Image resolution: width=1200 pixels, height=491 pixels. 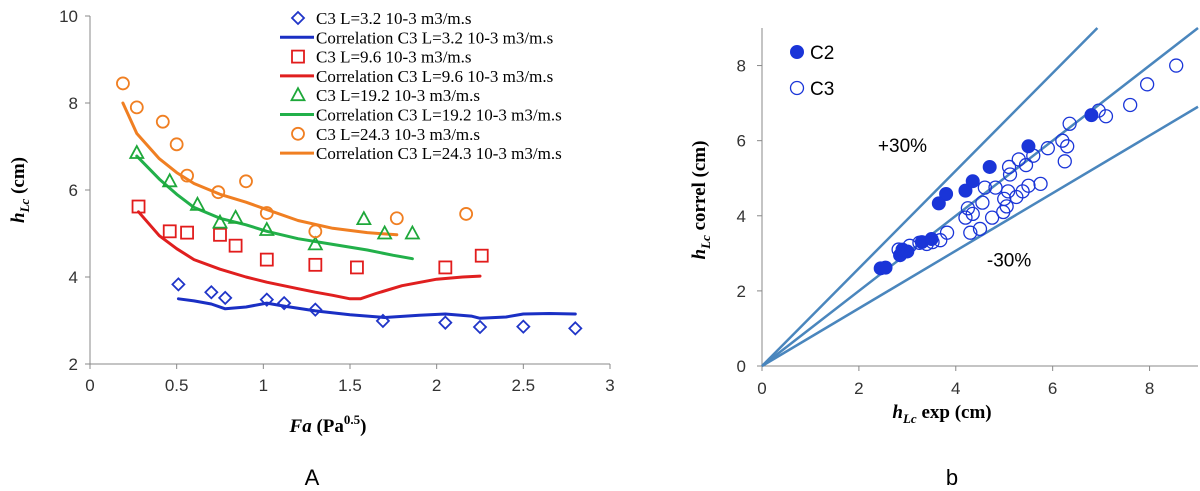 What do you see at coordinates (312, 477) in the screenshot?
I see `chart-a-panel-label: A` at bounding box center [312, 477].